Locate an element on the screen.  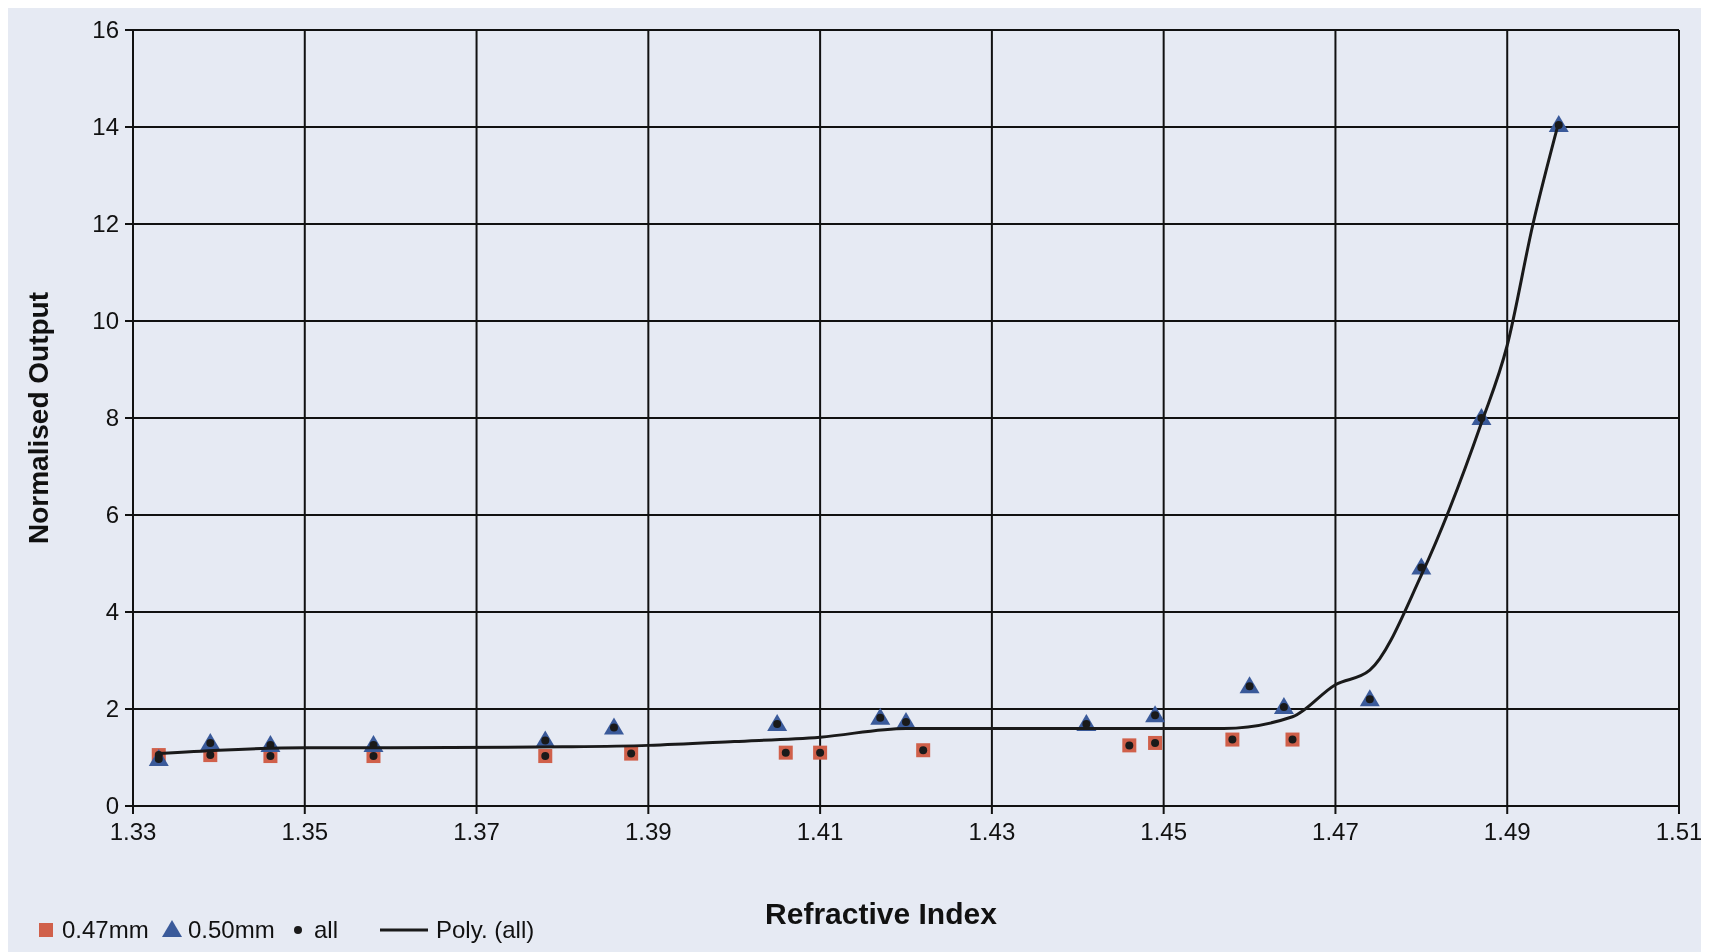
legend-label: 0.47mm is located at coordinates (105, 929).